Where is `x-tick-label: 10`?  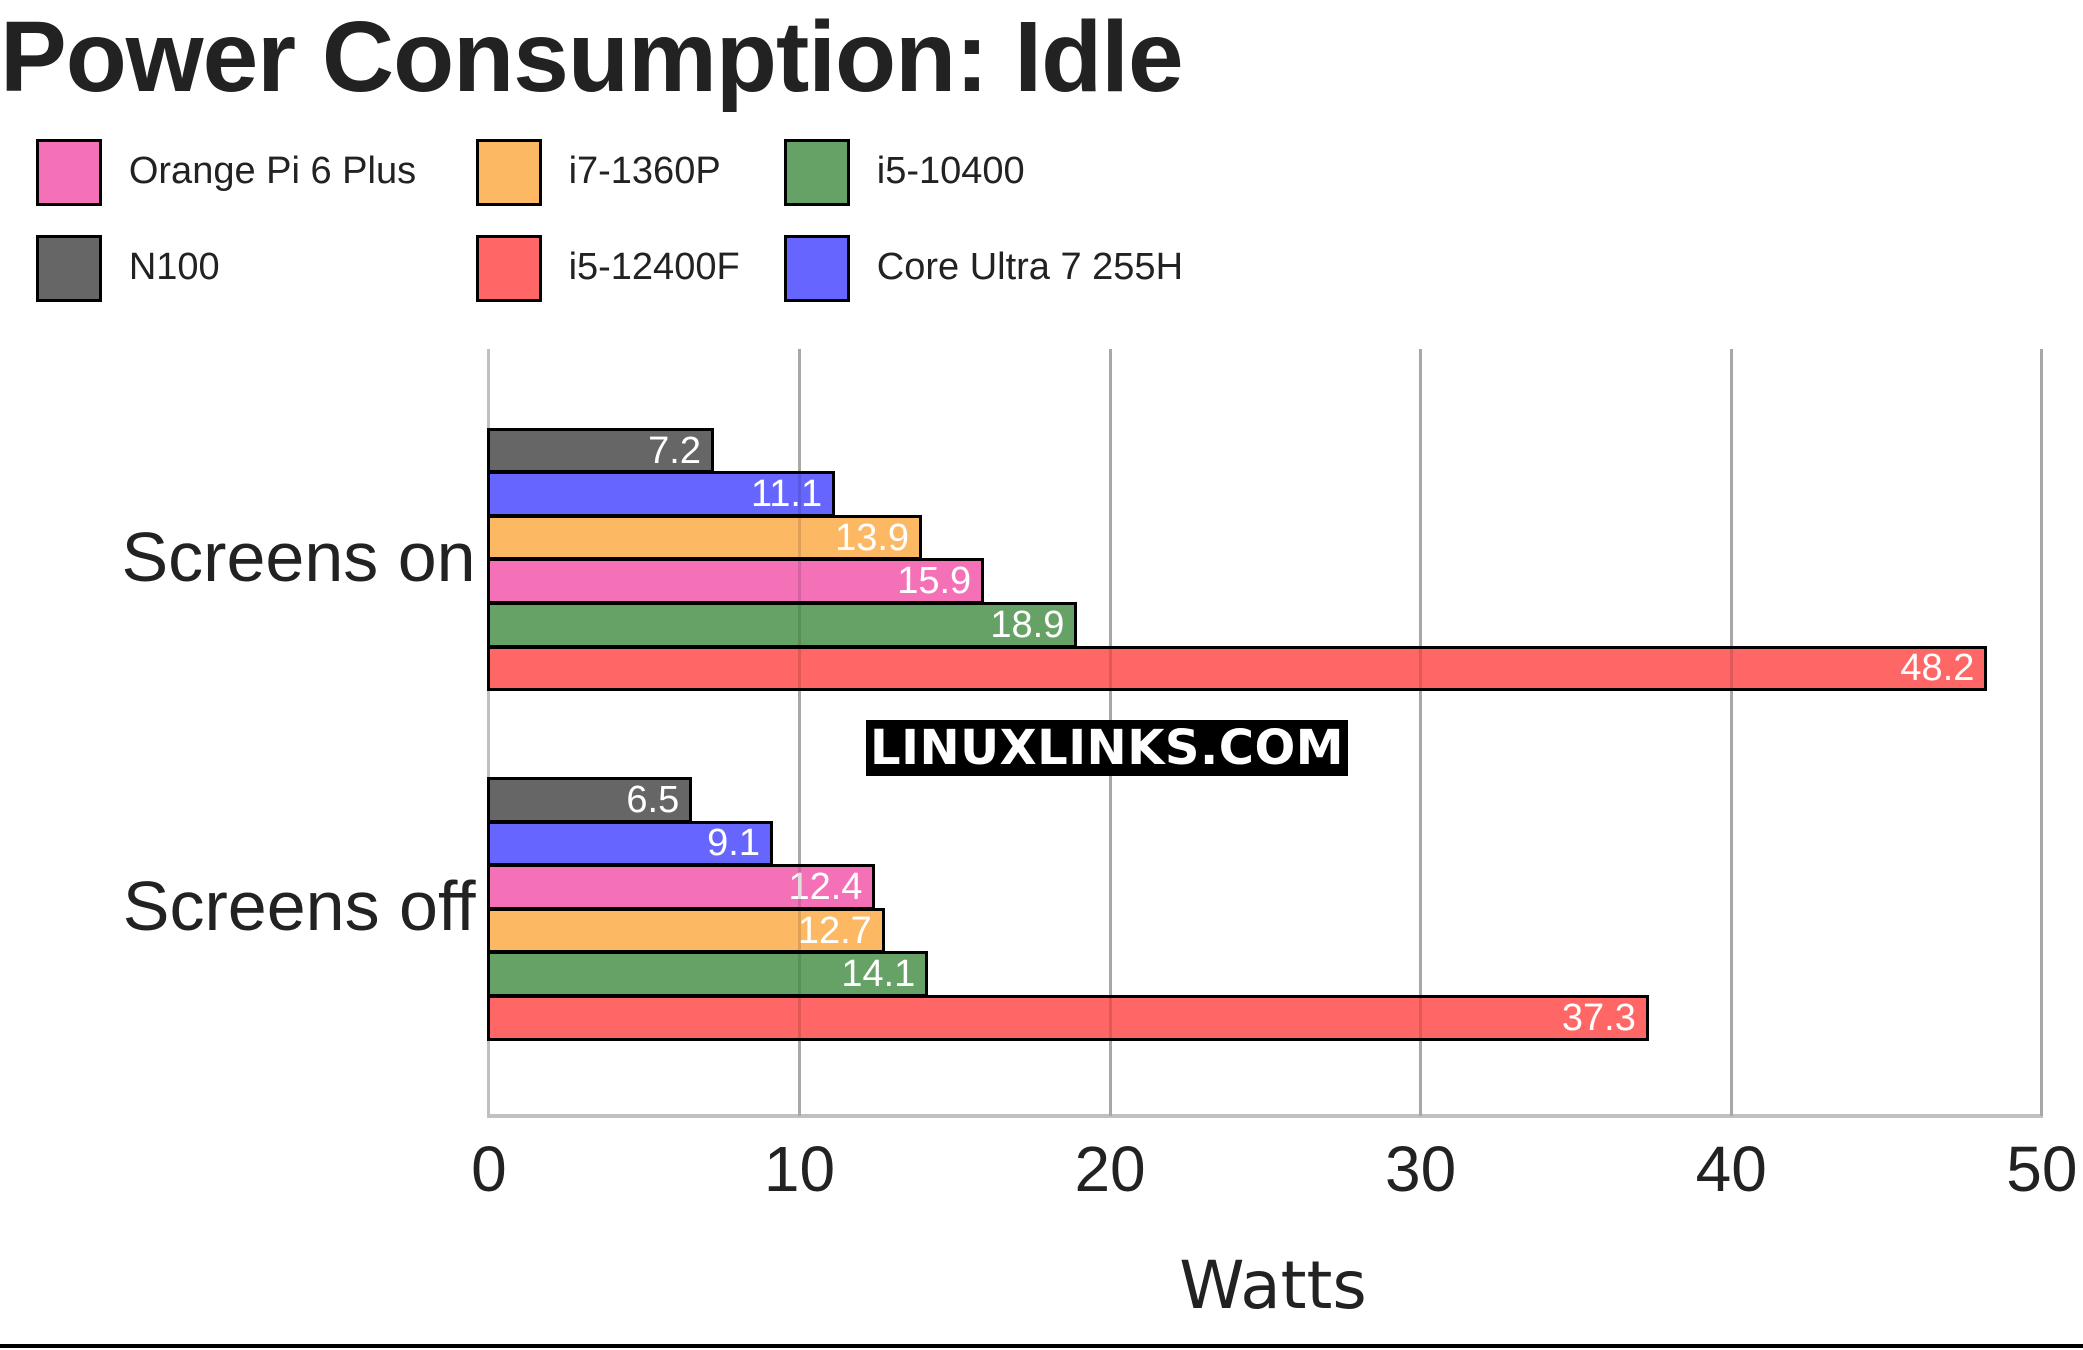 x-tick-label: 10 is located at coordinates (799, 1168).